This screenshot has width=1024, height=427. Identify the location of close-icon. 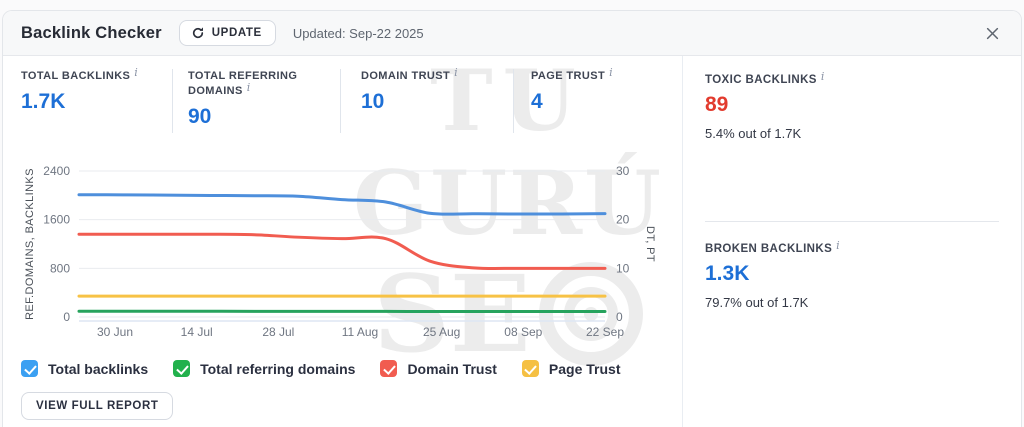
(992, 33).